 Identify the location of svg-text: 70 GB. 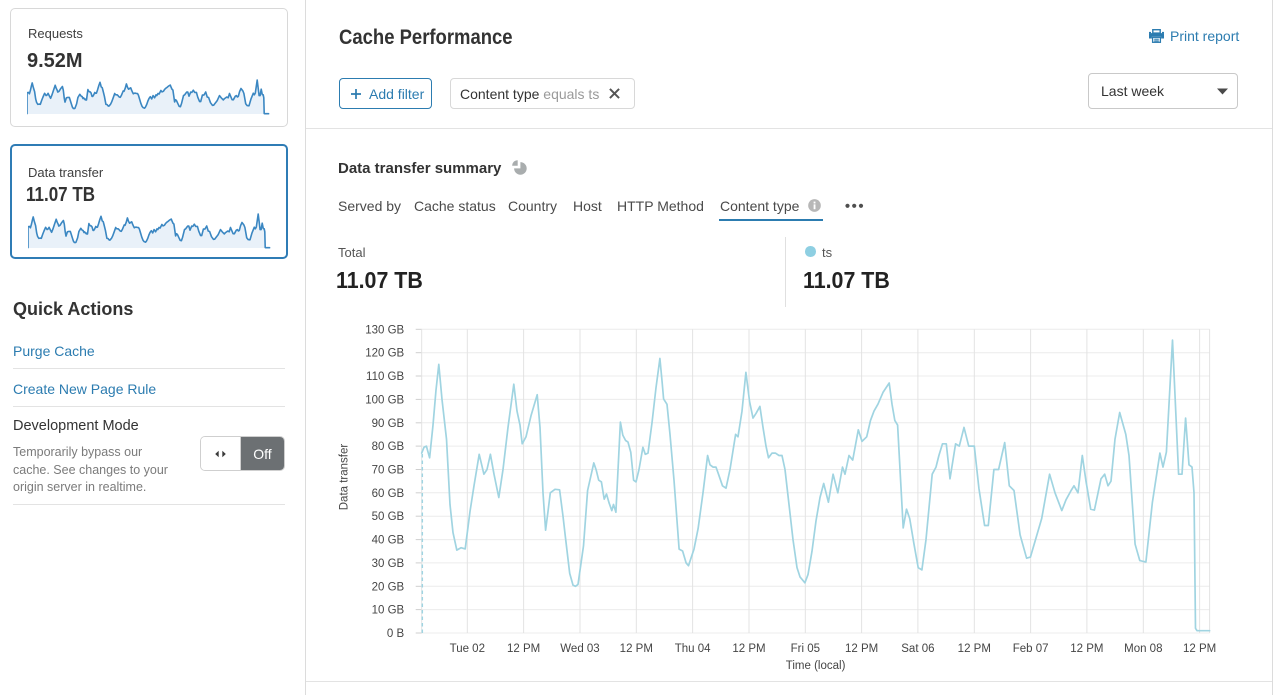
(388, 471).